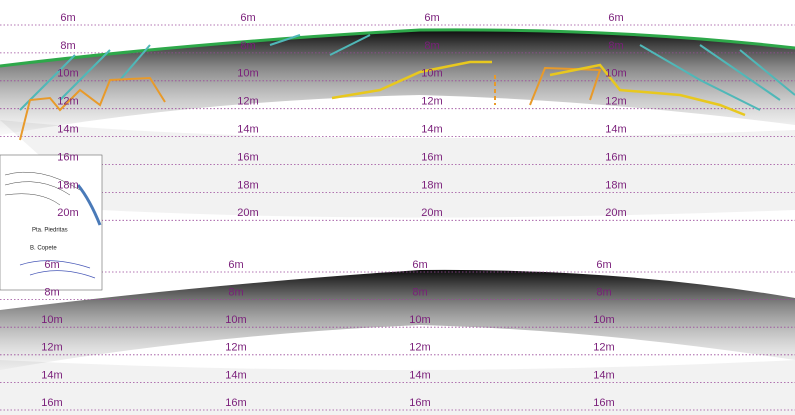 The width and height of the screenshot is (795, 415). I want to click on map-label: Pta. Piedritas, so click(50, 231).